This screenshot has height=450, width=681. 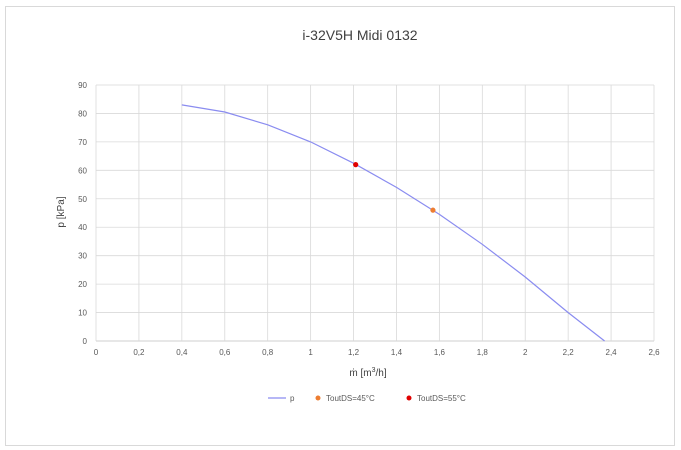 I want to click on y-tick-label: 0, so click(x=85, y=341).